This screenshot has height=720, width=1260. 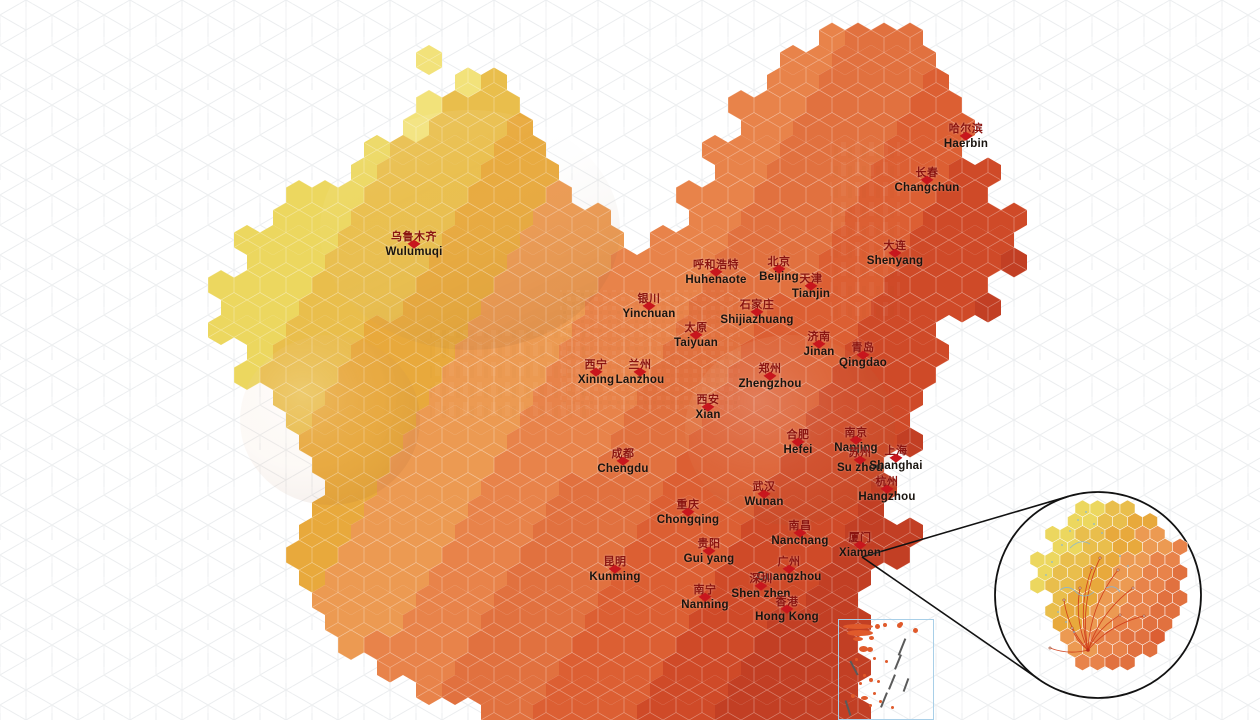 I want to click on city-marker-nanning: 南宁 Nanning, so click(x=705, y=597).